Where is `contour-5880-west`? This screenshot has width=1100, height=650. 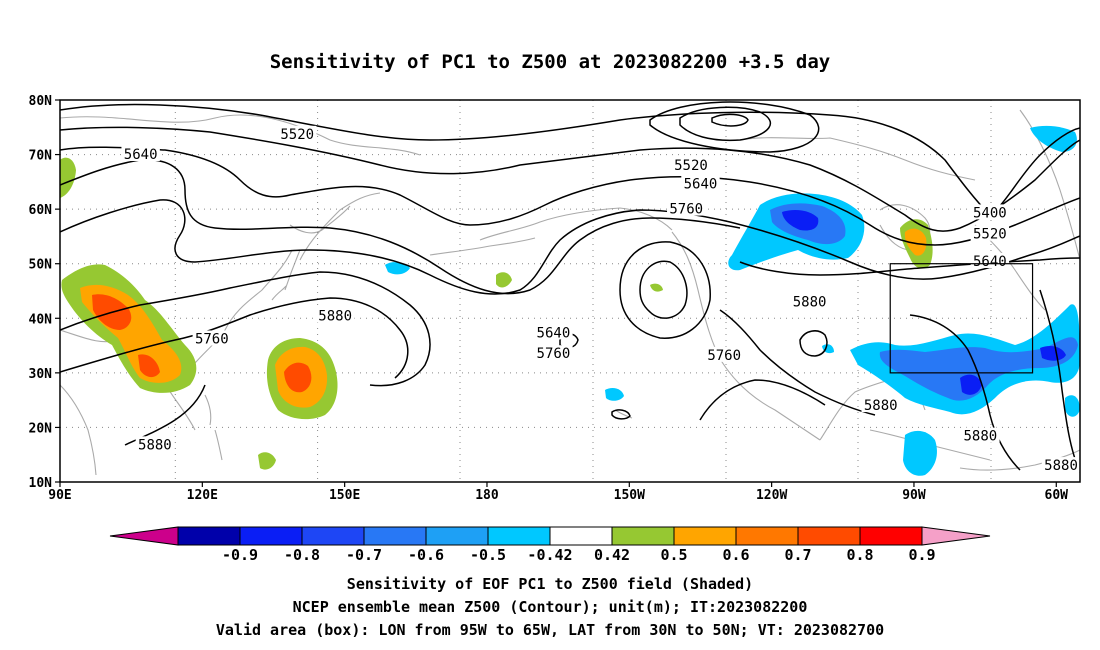
contour-5880-west is located at coordinates (245, 329).